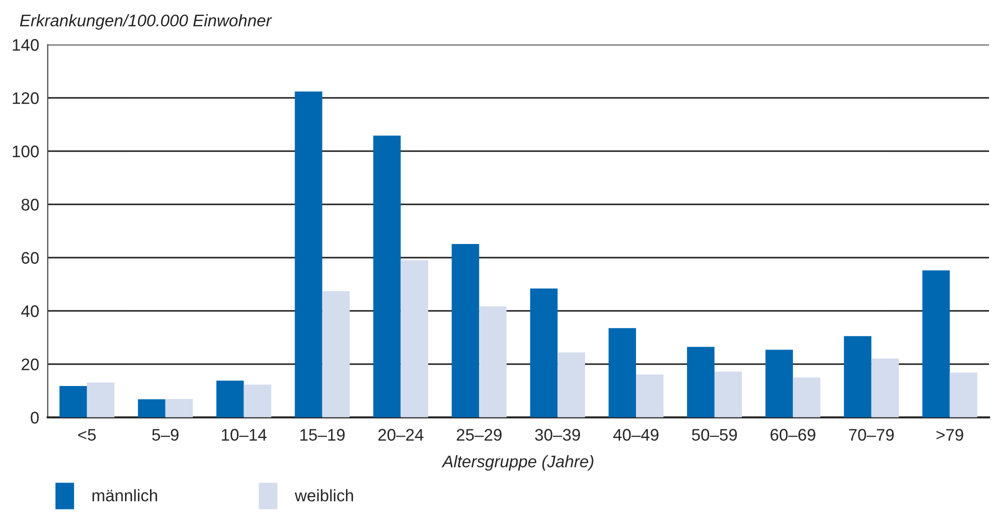 This screenshot has height=525, width=994. I want to click on x-tick-label: 10–14, so click(244, 434).